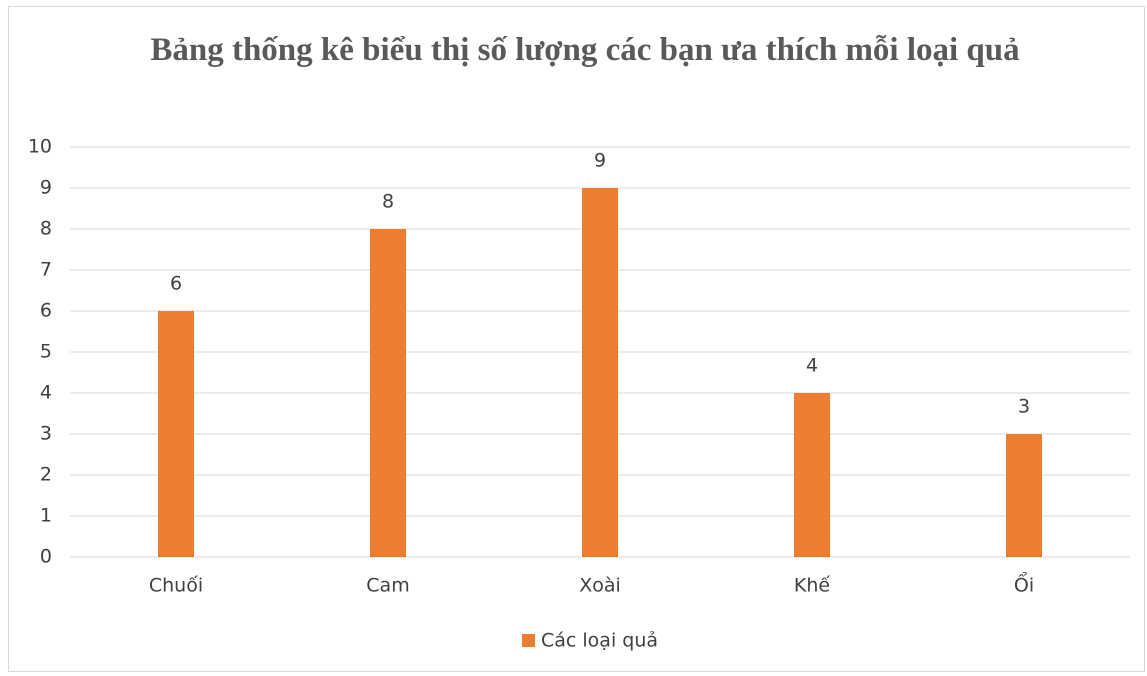  What do you see at coordinates (176, 284) in the screenshot?
I see `data-label: 6` at bounding box center [176, 284].